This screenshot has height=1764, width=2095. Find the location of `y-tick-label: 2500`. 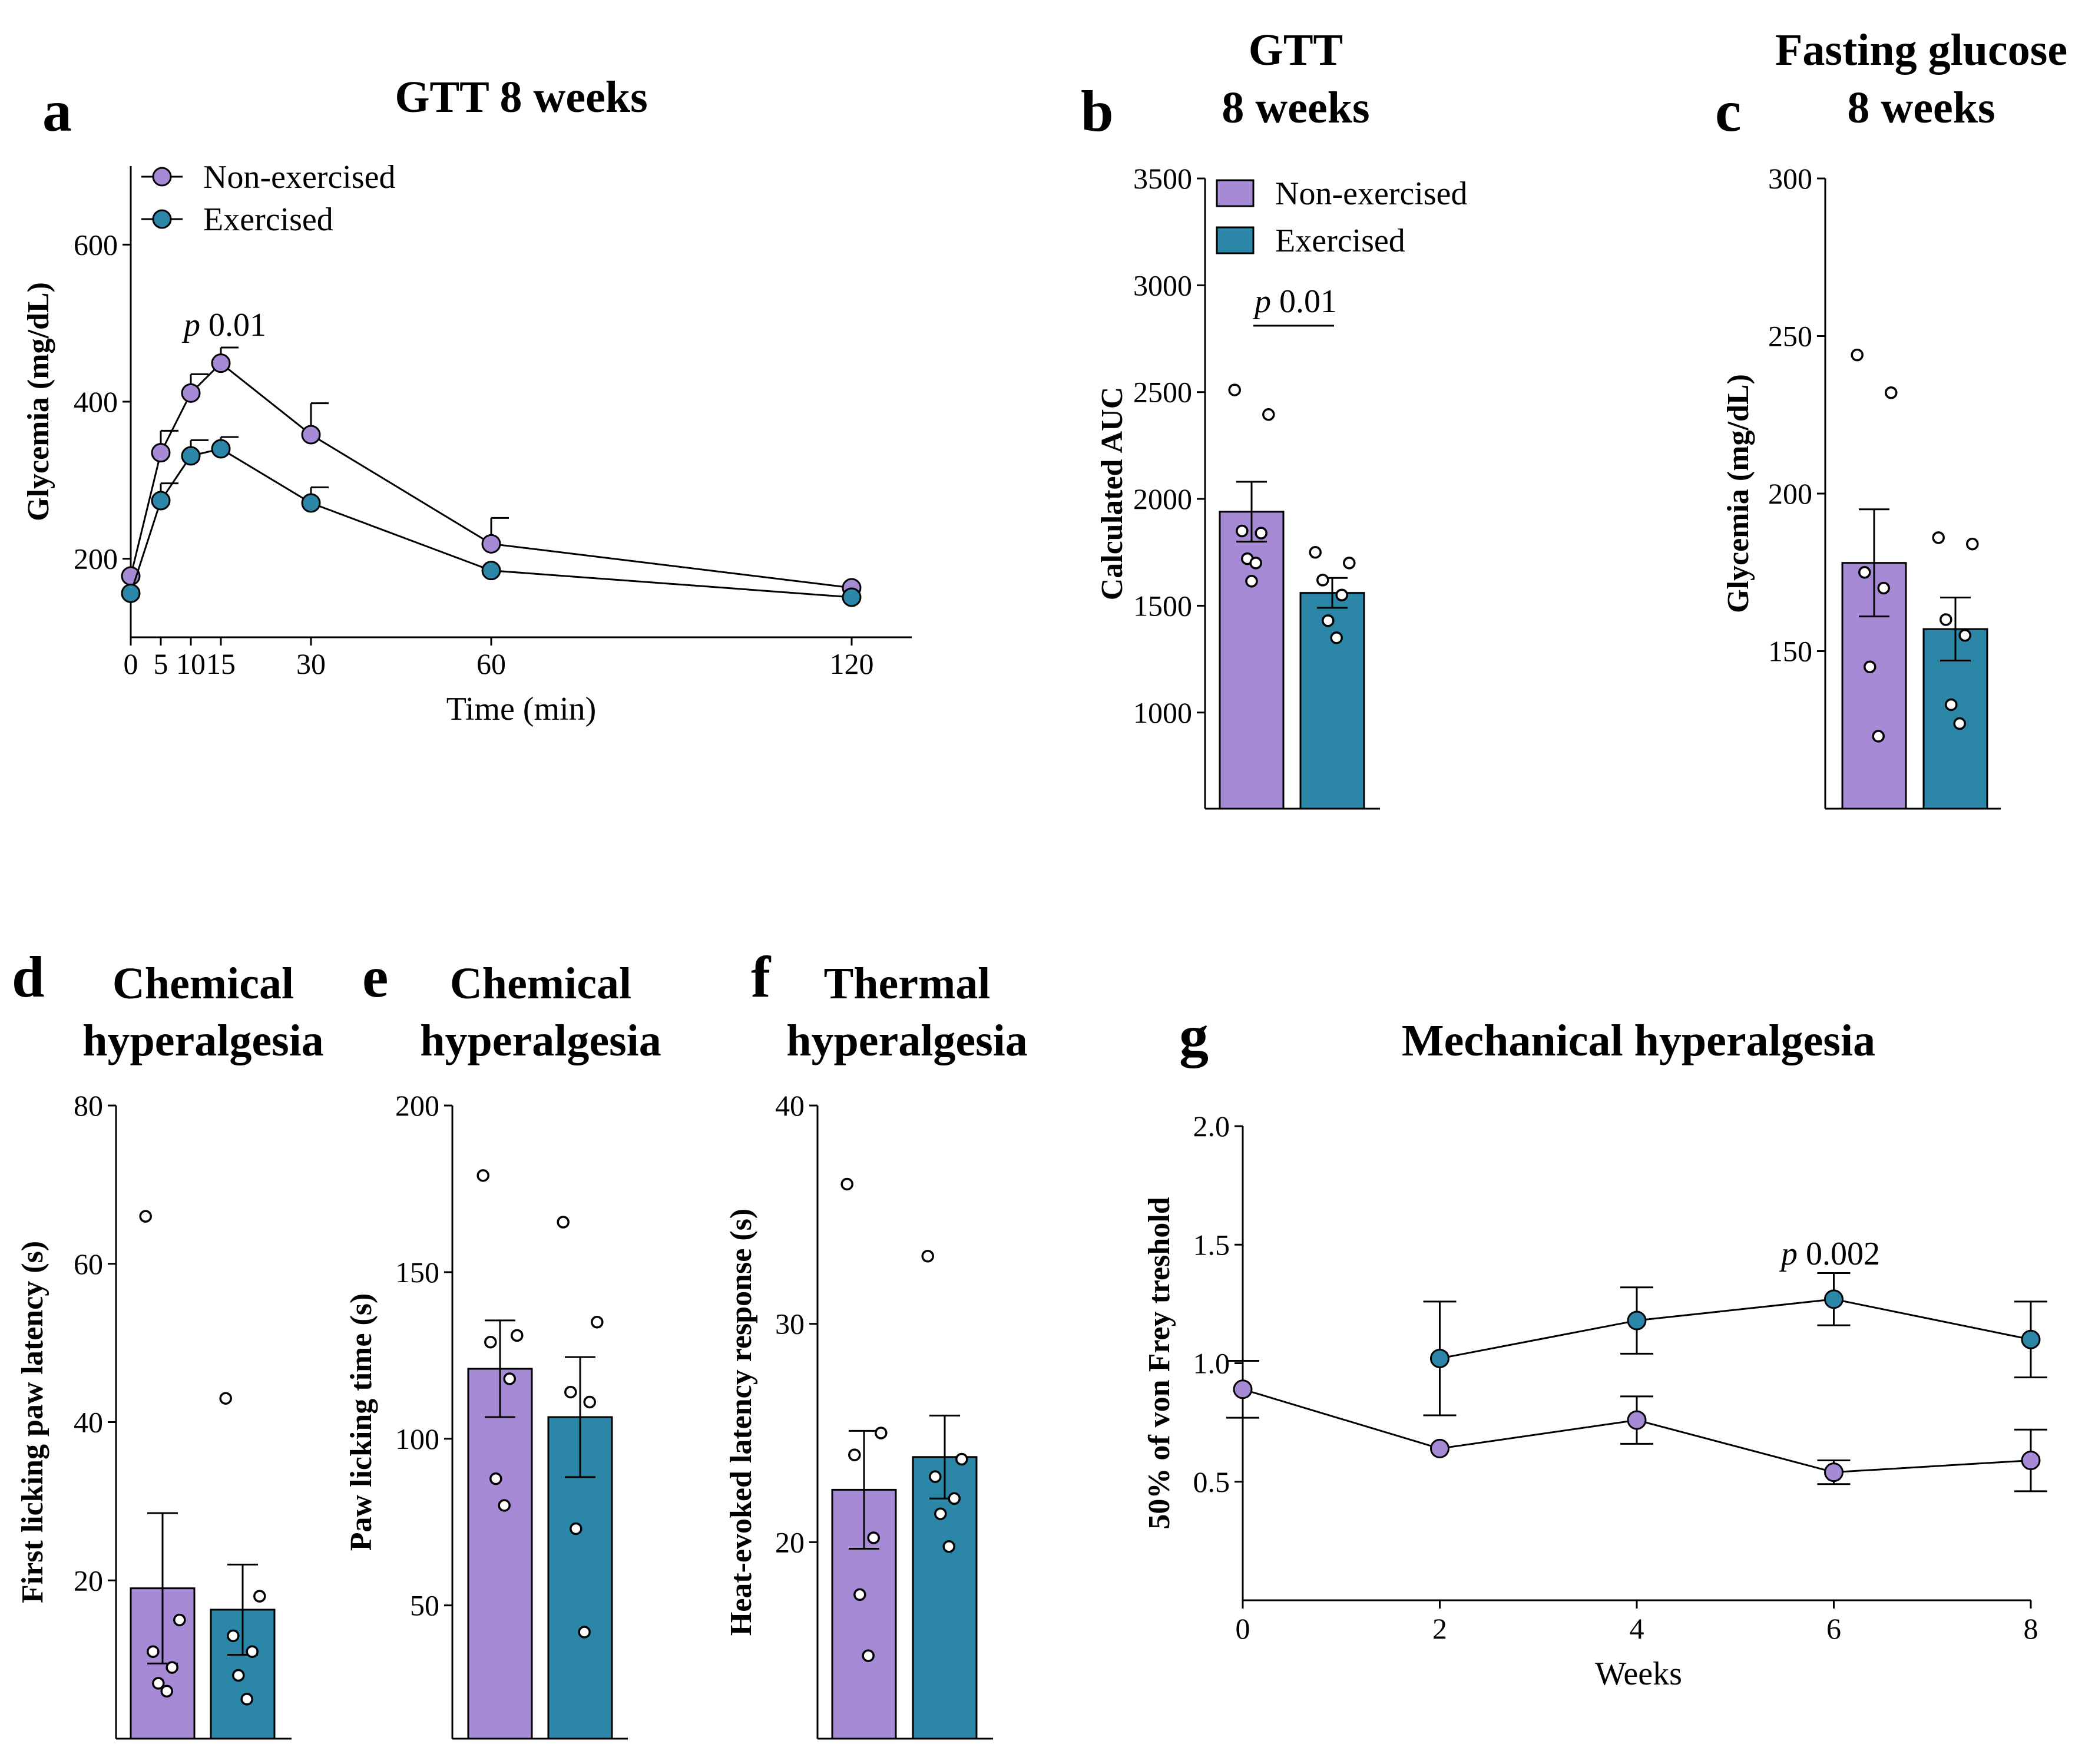

y-tick-label: 2500 is located at coordinates (1162, 392).